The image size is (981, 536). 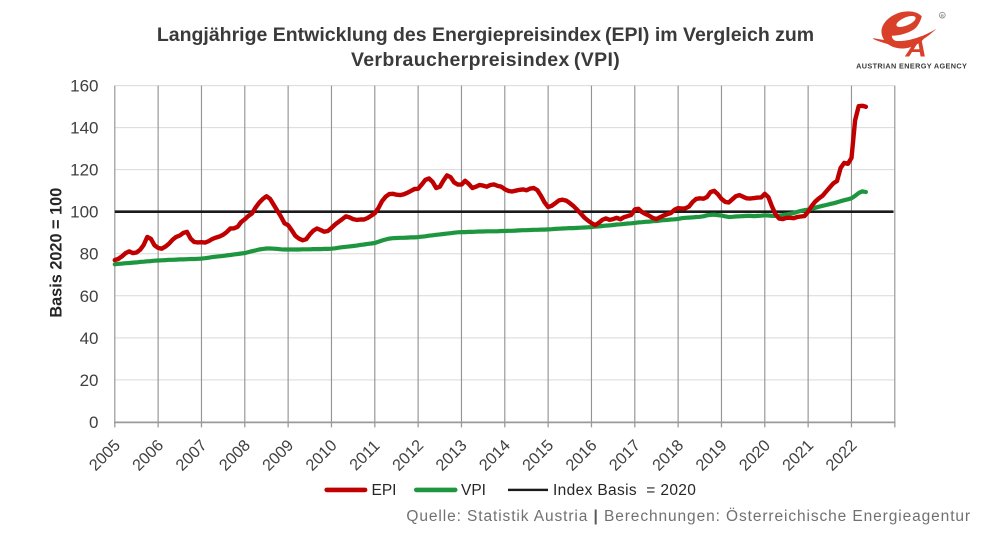 What do you see at coordinates (84, 128) in the screenshot?
I see `svg-text: 140` at bounding box center [84, 128].